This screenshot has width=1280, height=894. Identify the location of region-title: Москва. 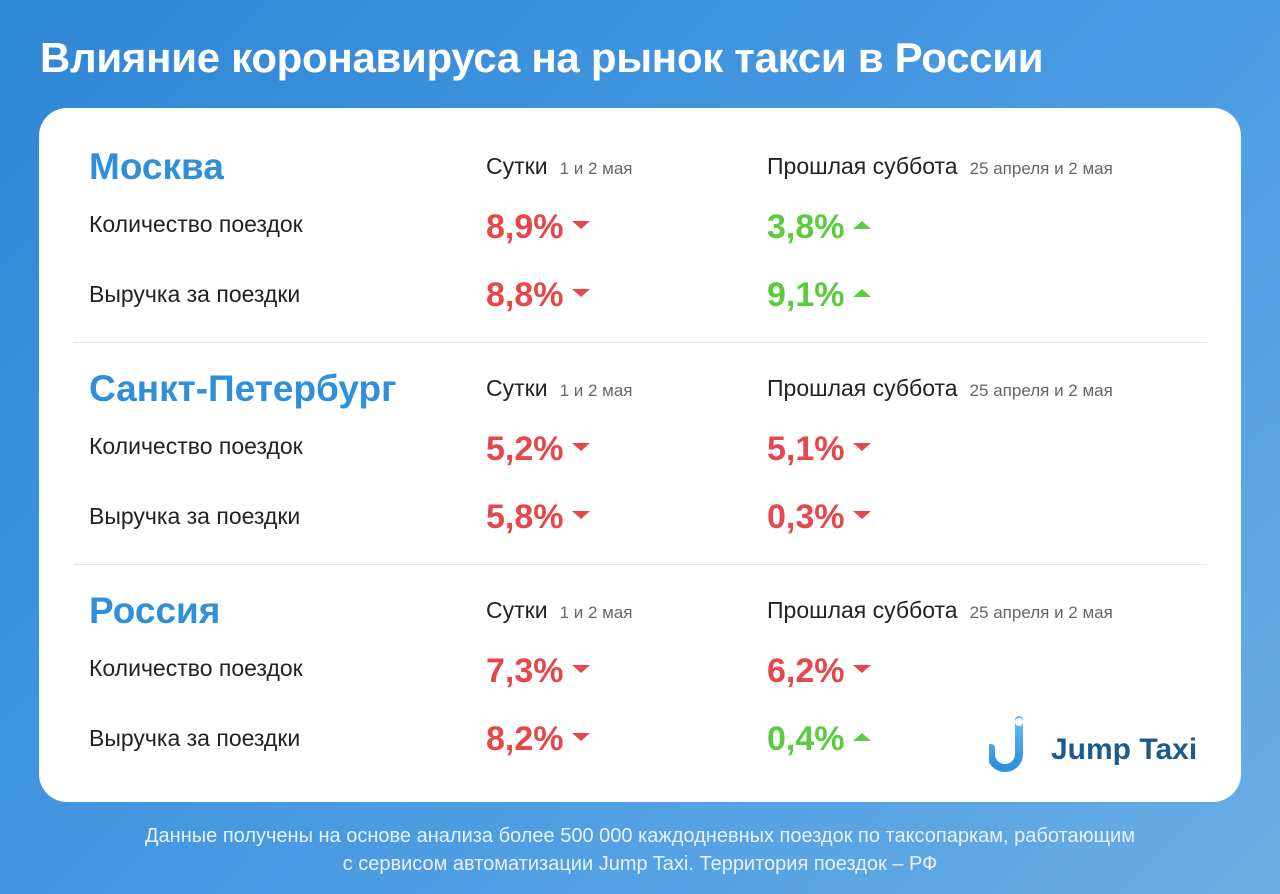
(156, 166).